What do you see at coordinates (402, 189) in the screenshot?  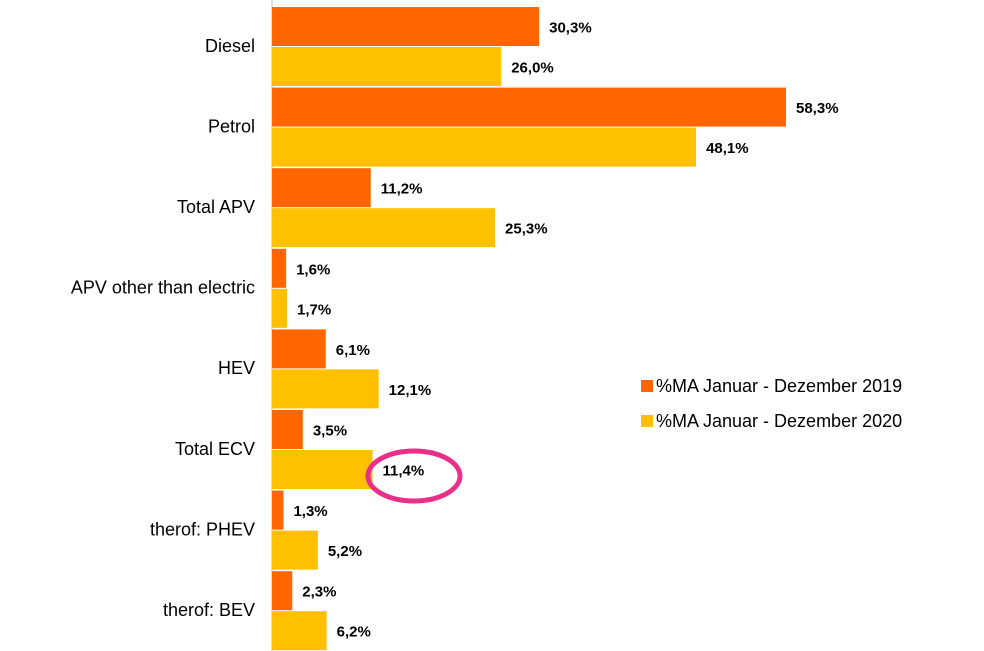 I see `value-label: 11,2%` at bounding box center [402, 189].